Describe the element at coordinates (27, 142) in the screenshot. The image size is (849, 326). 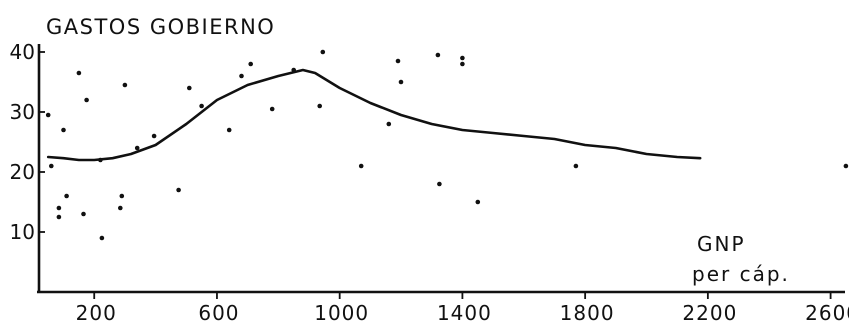
I see `y-ticks: 10 20 30 40` at that location.